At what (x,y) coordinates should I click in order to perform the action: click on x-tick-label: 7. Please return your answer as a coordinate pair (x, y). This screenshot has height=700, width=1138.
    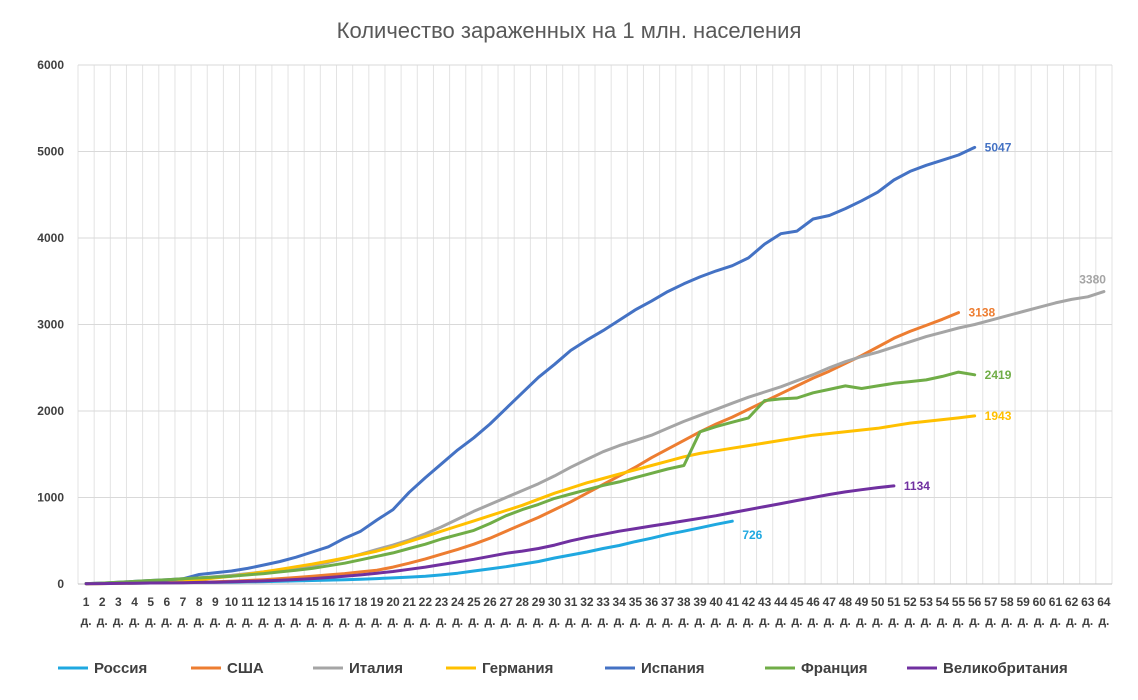
    Looking at the image, I should click on (183, 602).